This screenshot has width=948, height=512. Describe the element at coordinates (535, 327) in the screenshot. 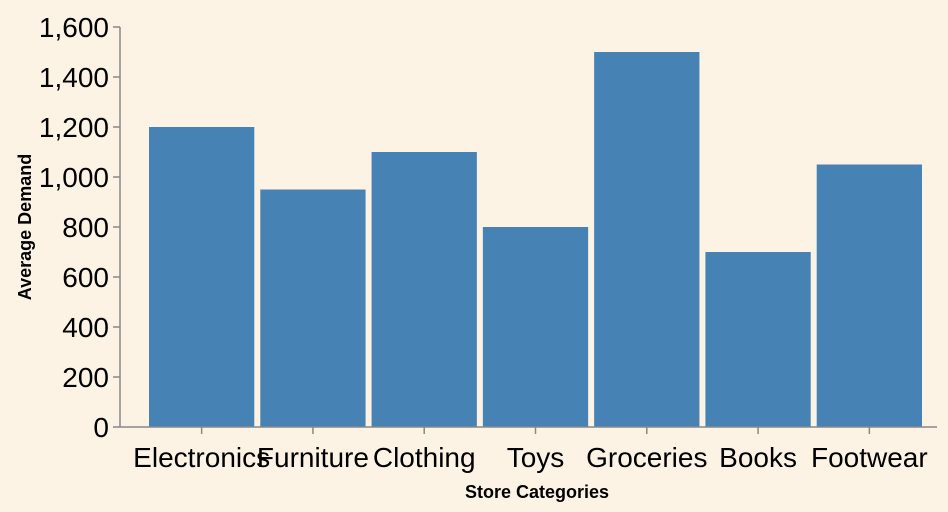

I see `bar-toys` at that location.